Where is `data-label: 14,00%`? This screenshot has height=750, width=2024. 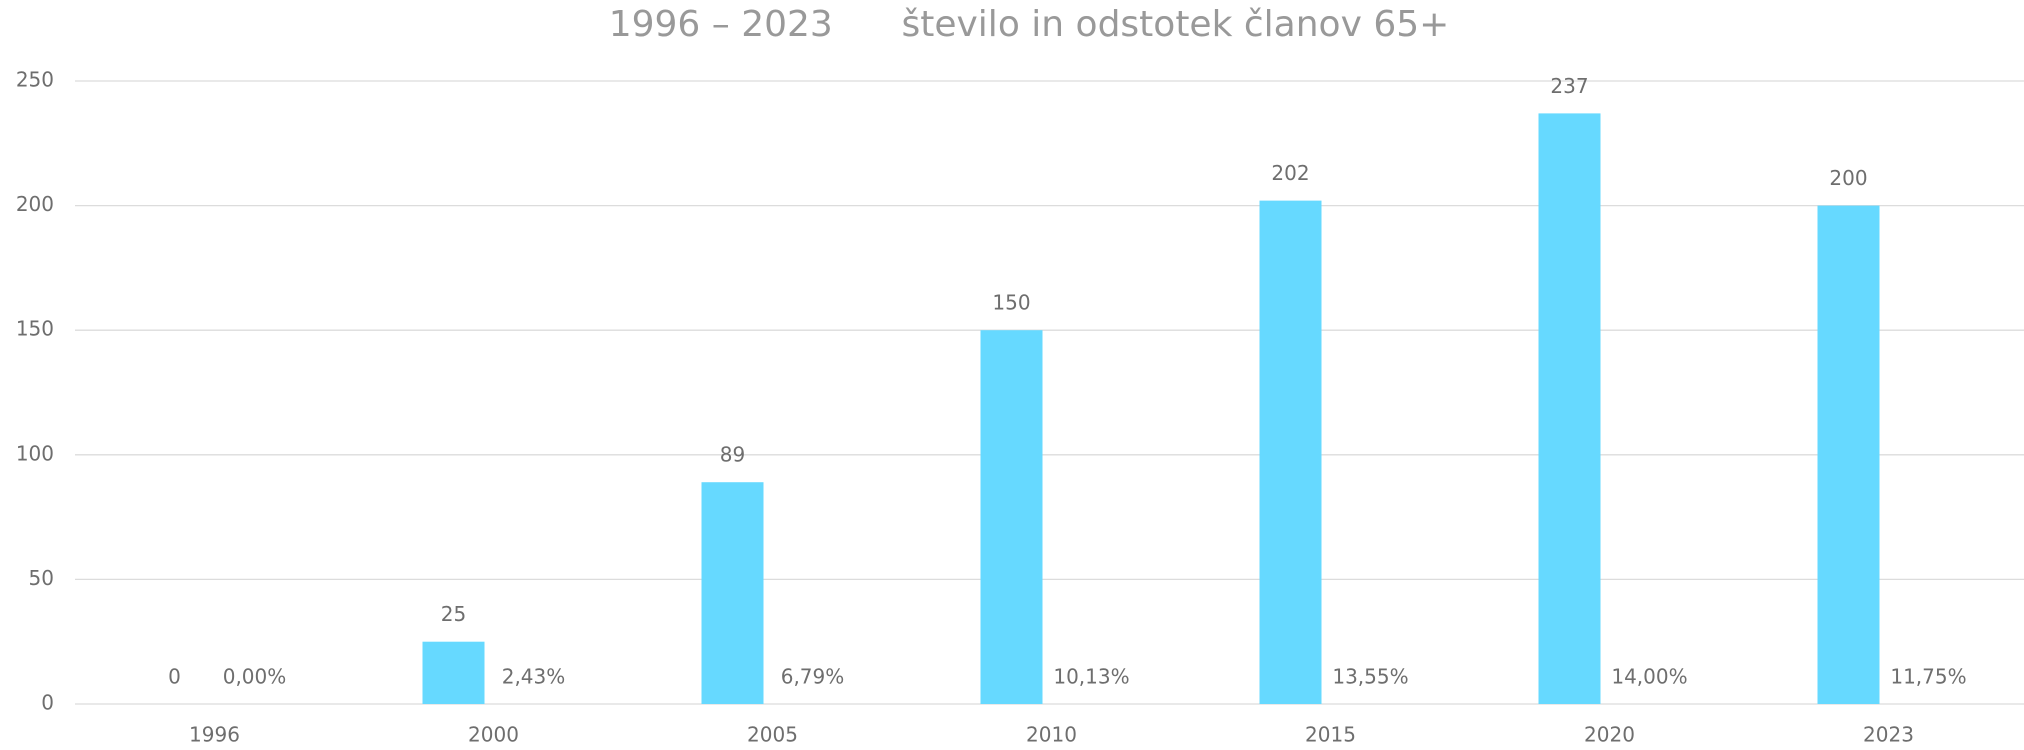
data-label: 14,00% is located at coordinates (1649, 677).